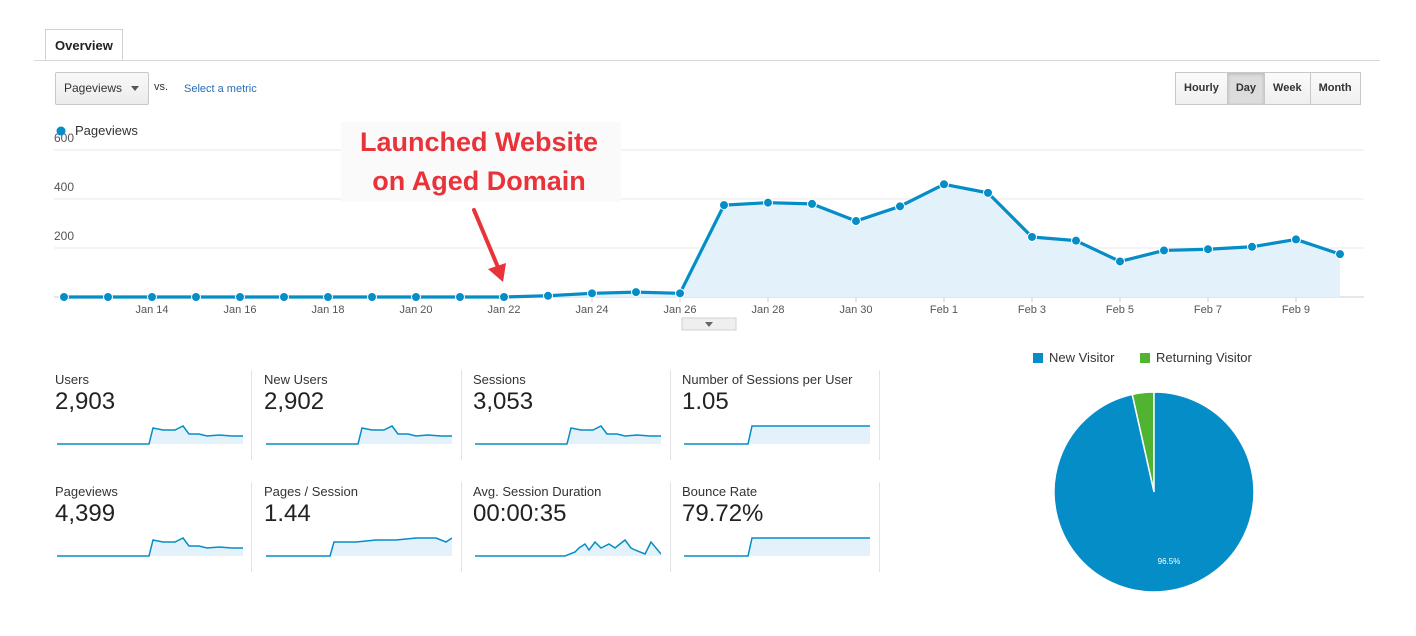  I want to click on chevron-down-icon, so click(135, 88).